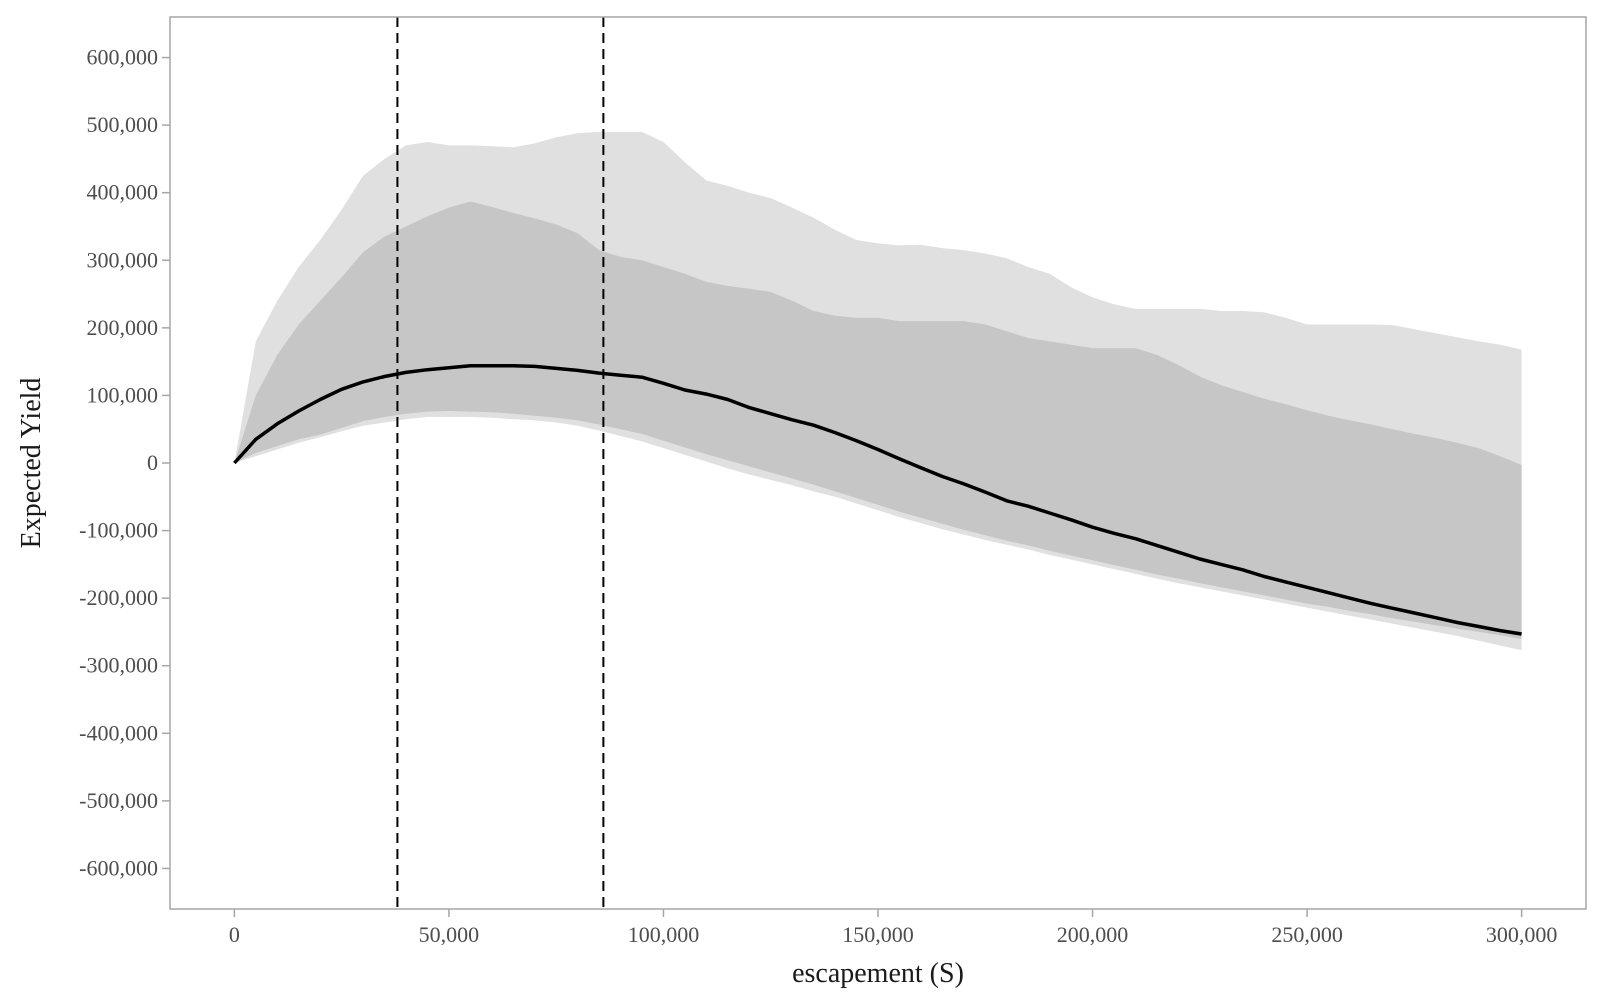  Describe the element at coordinates (1307, 934) in the screenshot. I see `x-tick-label: 250,000` at that location.